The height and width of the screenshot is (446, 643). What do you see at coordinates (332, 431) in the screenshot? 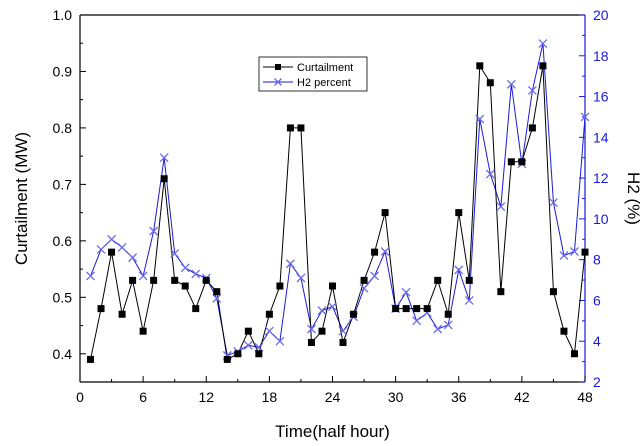
I see `x-axis-title: Time(half hour)` at bounding box center [332, 431].